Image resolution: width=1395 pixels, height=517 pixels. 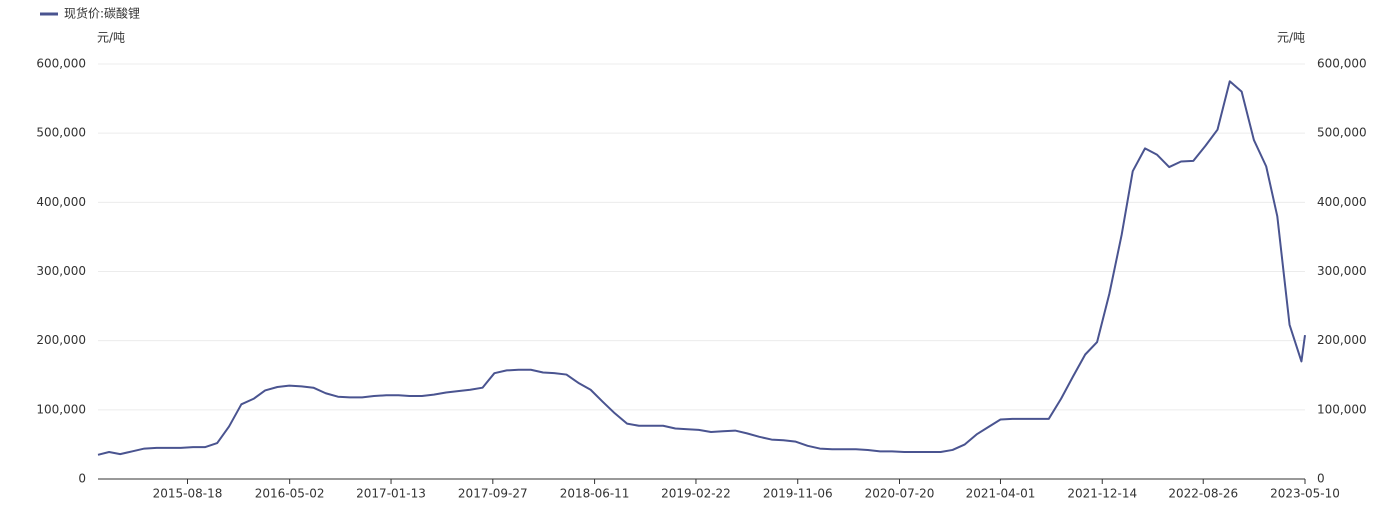 I want to click on x-tick-label: 2020-07-20, so click(x=900, y=494).